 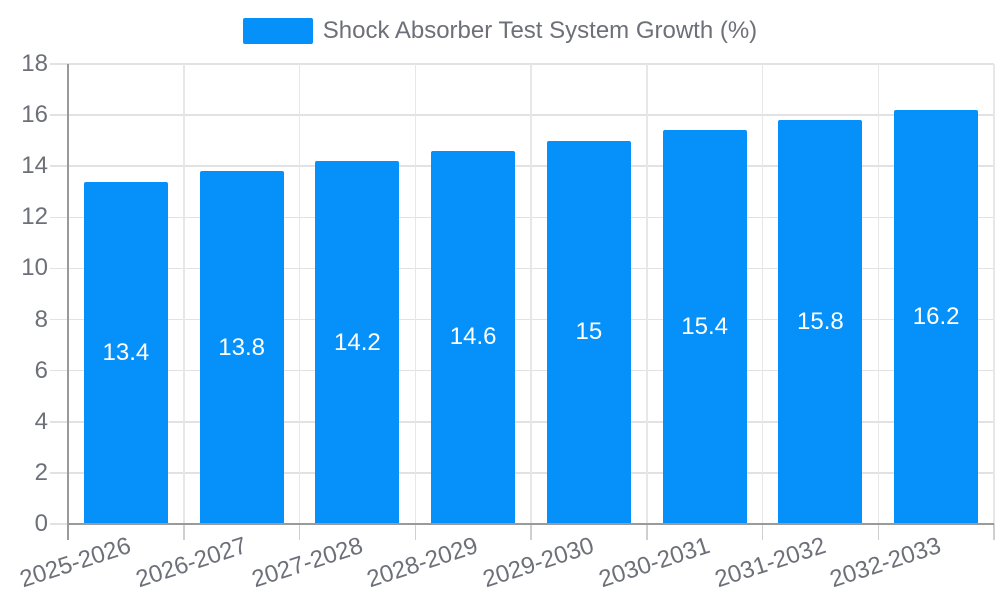 I want to click on bar-value-label: 15.8, so click(x=820, y=322).